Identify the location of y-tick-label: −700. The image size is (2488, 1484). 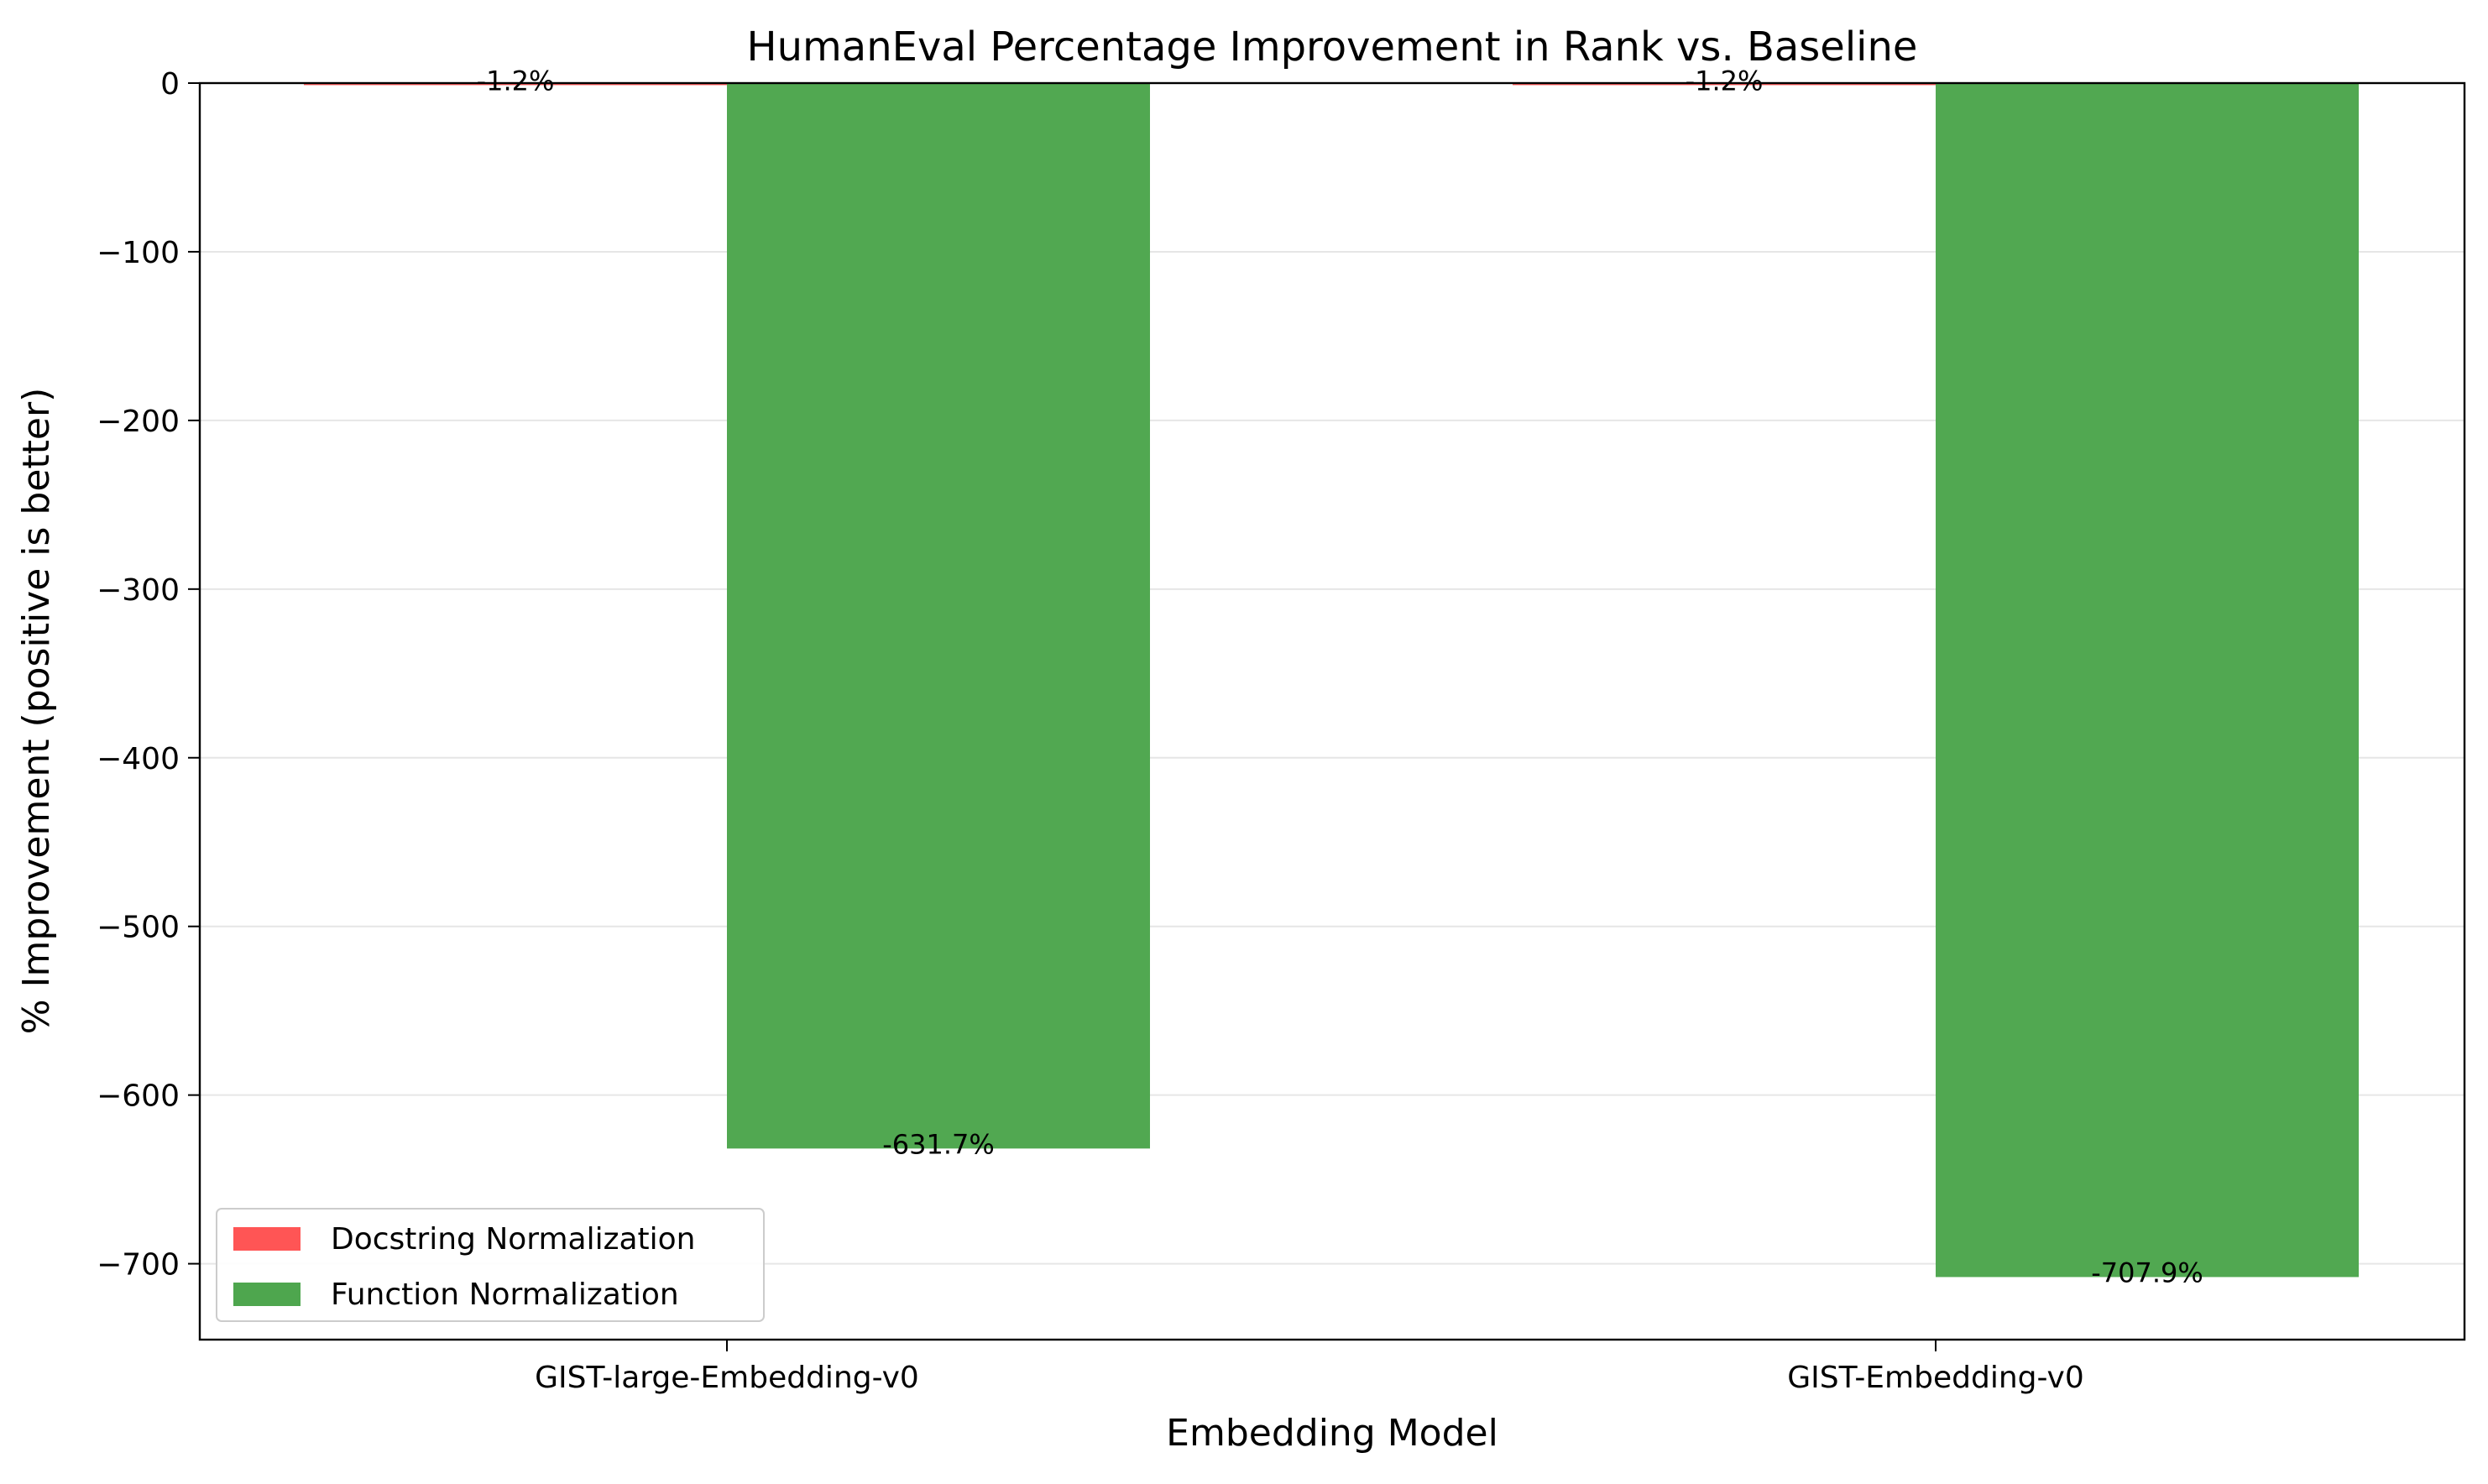
(138, 1265).